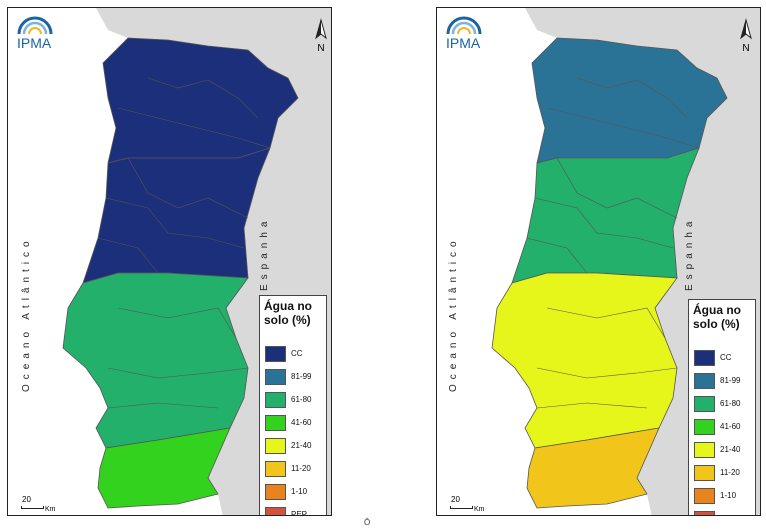  Describe the element at coordinates (367, 522) in the screenshot. I see `footer-glyph: Ŏ` at that location.